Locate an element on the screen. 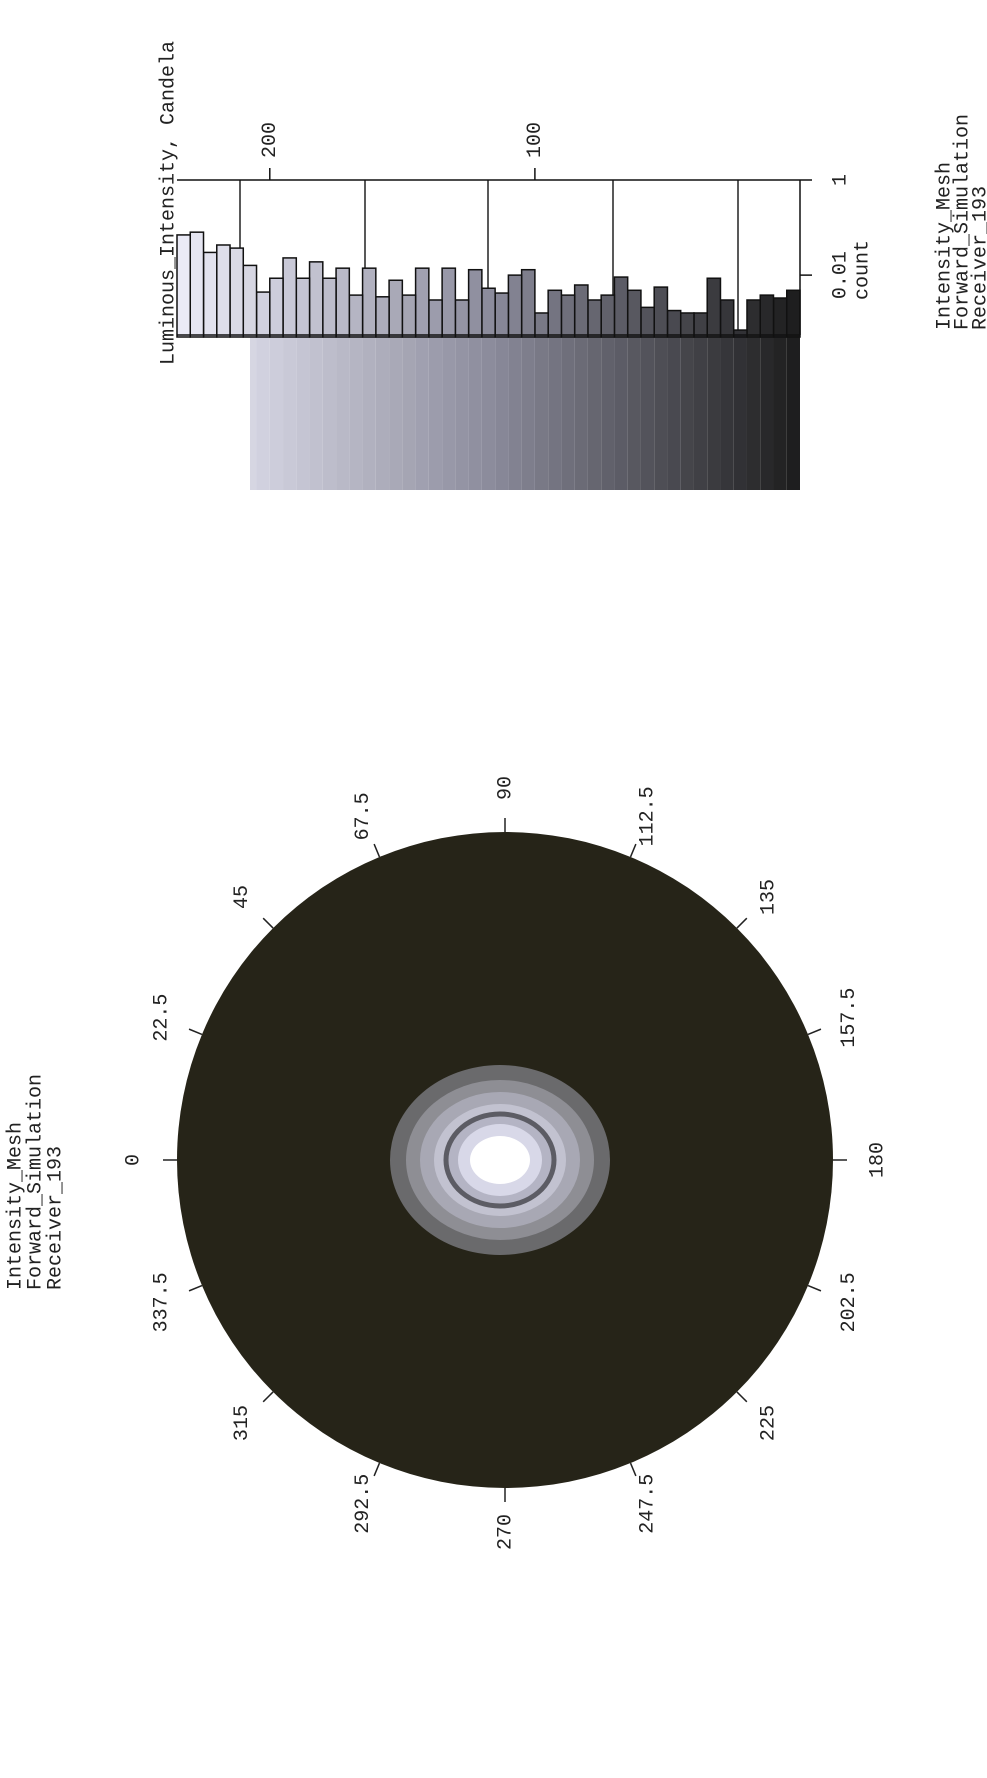  x-axis-label: count is located at coordinates (862, 270).